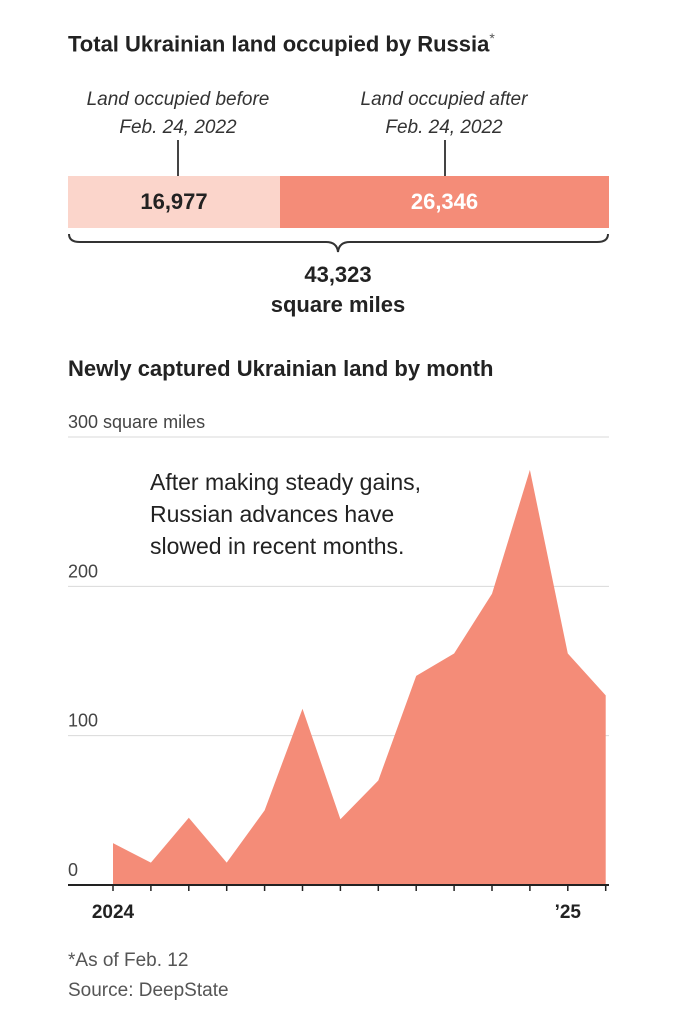 The image size is (678, 1023). I want to click on bar-value-before: 16,977, so click(174, 201).